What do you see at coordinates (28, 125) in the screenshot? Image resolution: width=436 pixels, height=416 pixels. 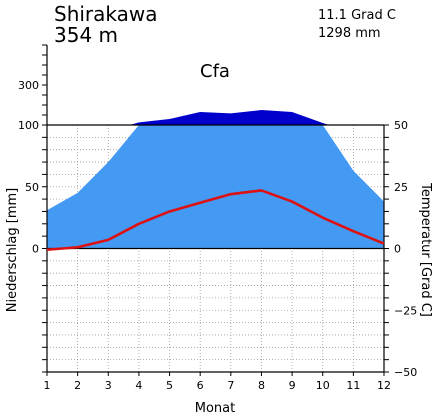 I see `left-tick-label: 100` at bounding box center [28, 125].